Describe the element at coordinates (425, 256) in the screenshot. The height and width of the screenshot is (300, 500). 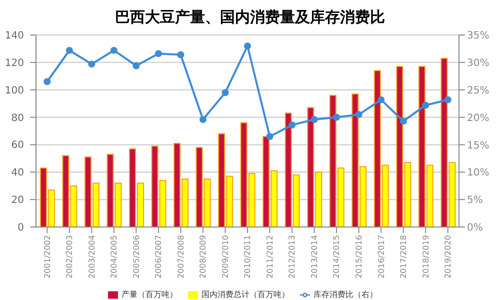
I see `x-tick-label: 2018/2019` at that location.